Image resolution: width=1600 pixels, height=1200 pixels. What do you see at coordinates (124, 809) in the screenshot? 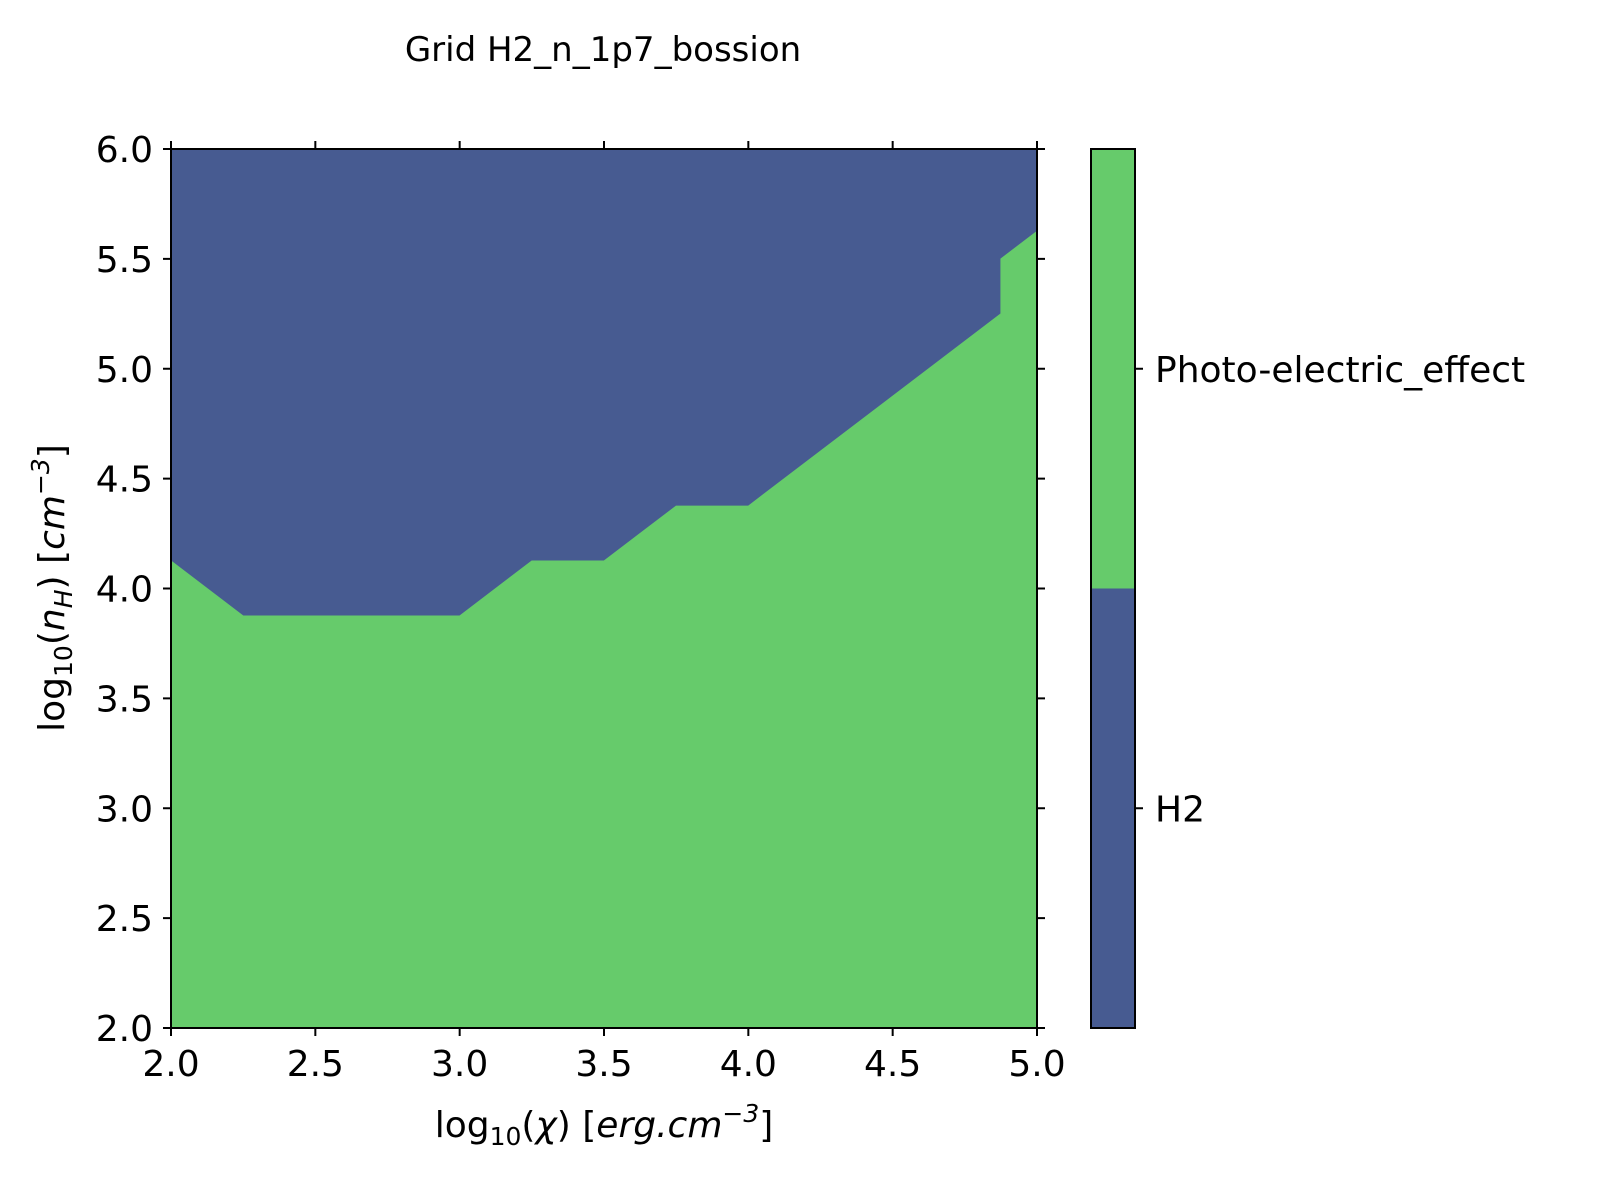
I see `y-tick-label: 3.0` at bounding box center [124, 809].